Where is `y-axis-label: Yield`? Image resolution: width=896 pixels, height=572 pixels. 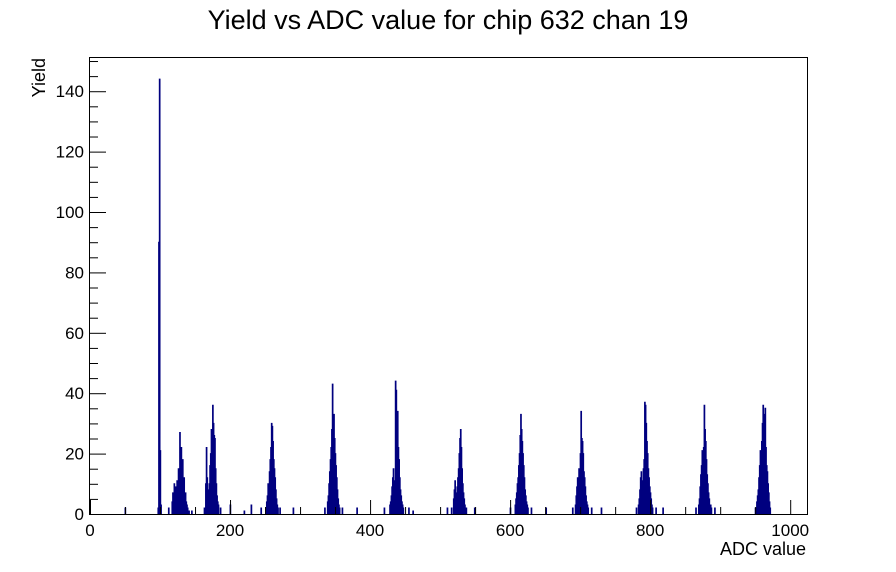 y-axis-label: Yield is located at coordinates (39, 77).